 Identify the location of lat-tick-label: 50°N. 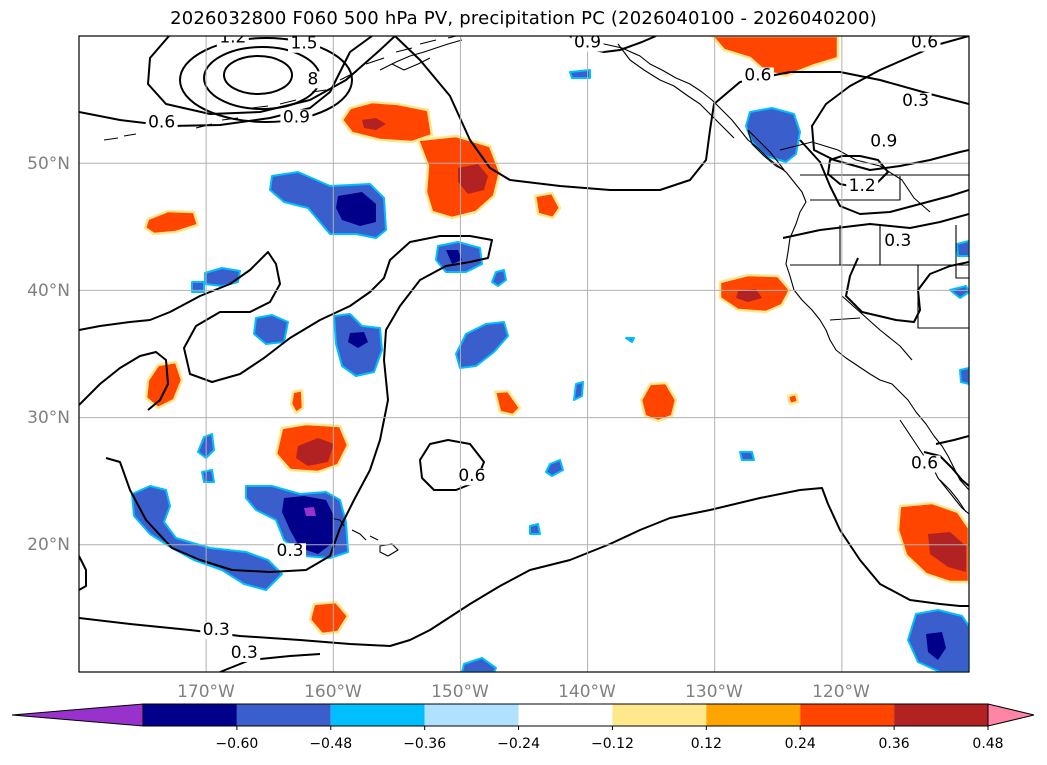
(48, 164).